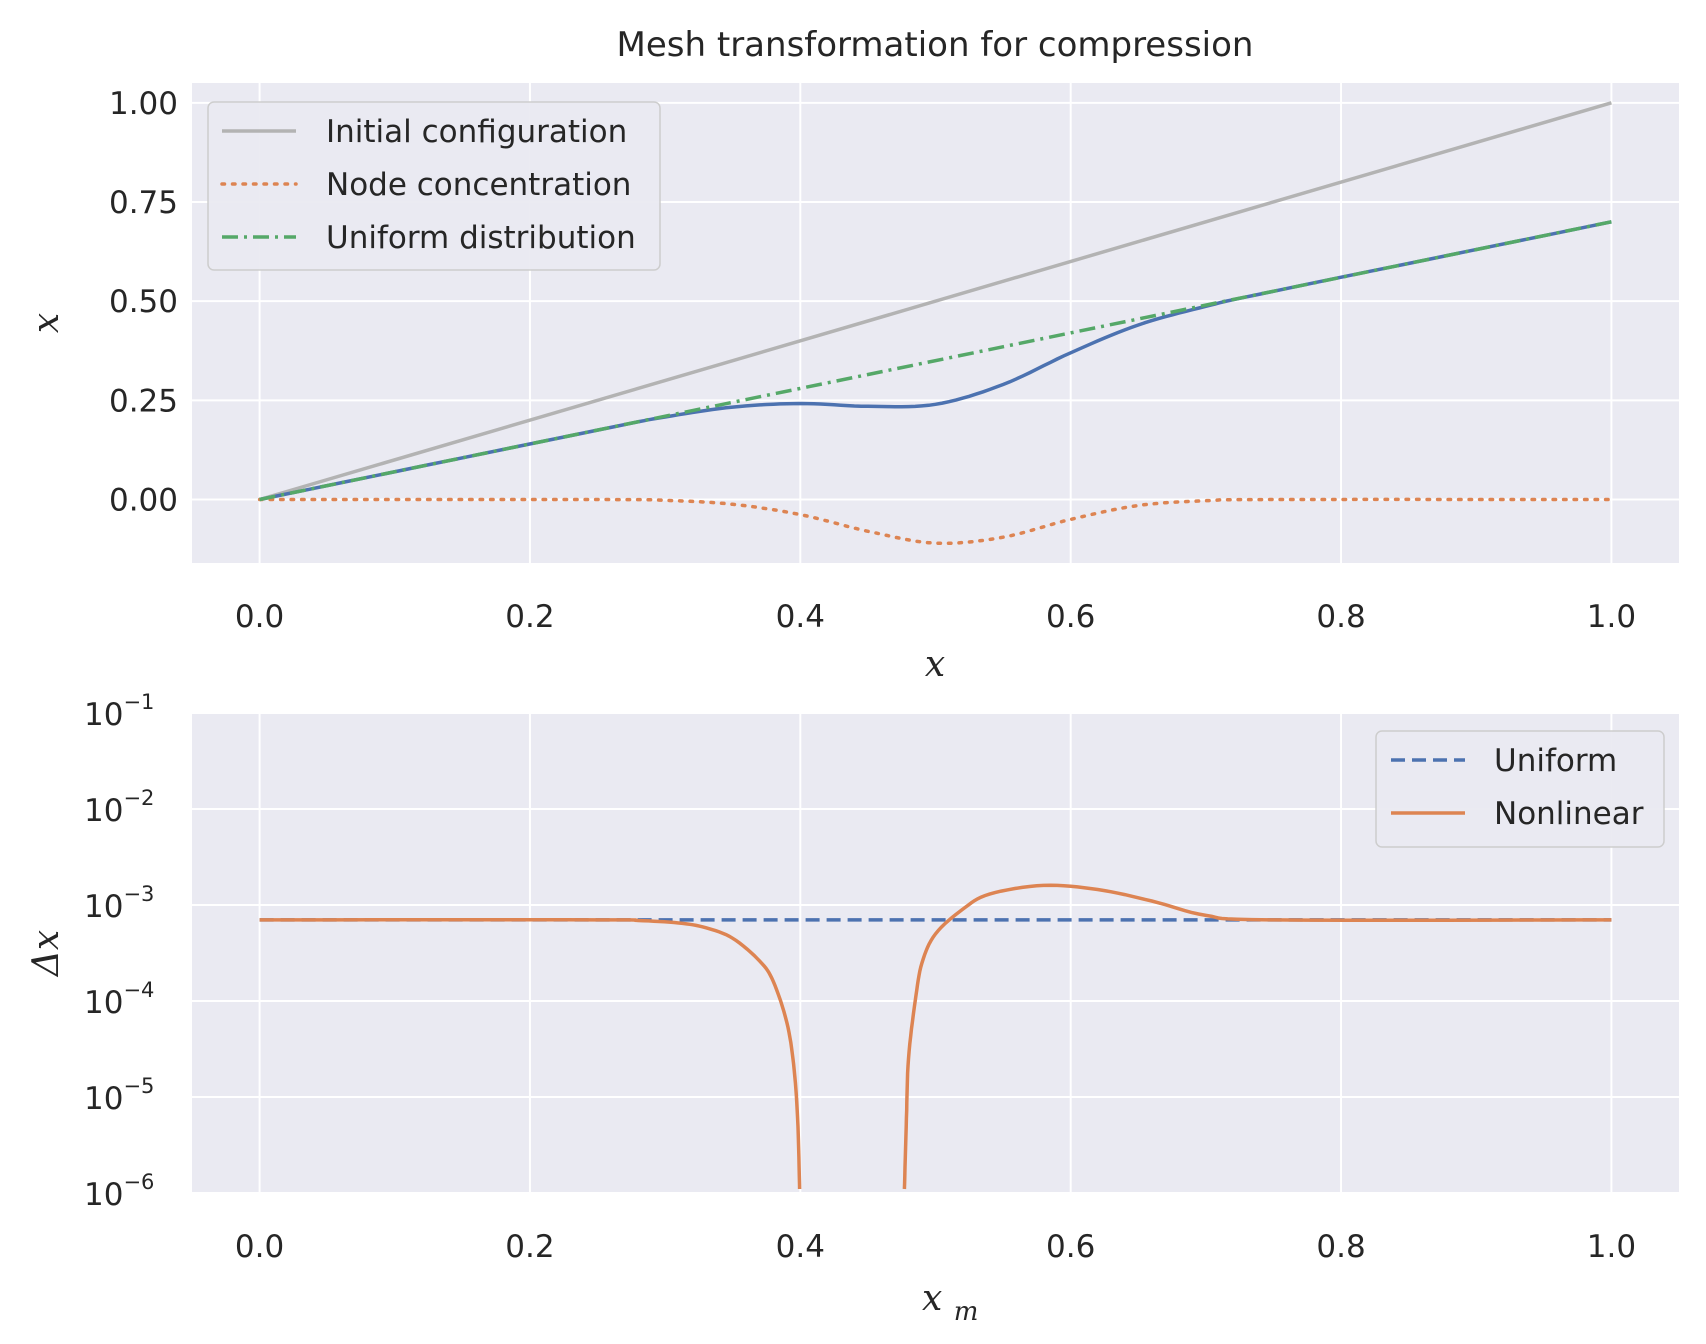 The image size is (1706, 1344). Describe the element at coordinates (1340, 1247) in the screenshot. I see `bottom-x-tick-label: 0.8` at that location.